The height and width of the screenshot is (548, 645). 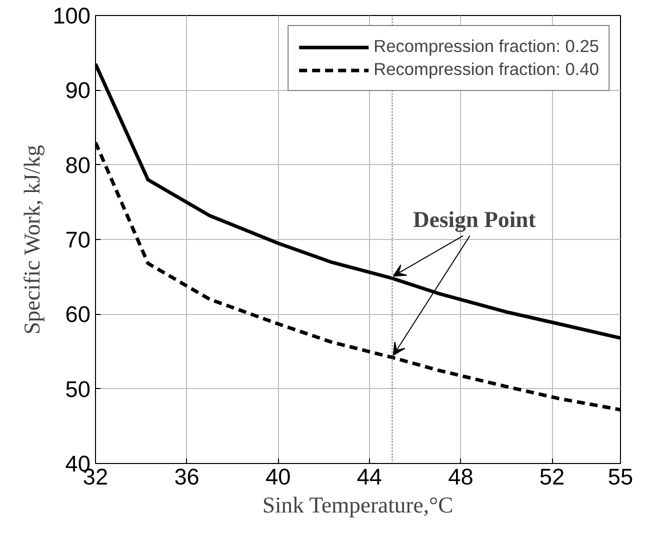 I want to click on y-tick-label: 50, so click(x=77, y=389).